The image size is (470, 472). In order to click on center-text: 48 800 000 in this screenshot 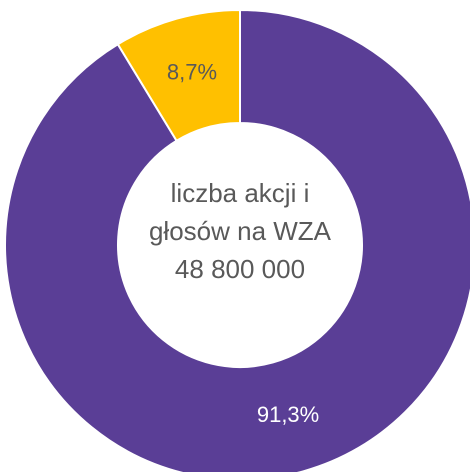, I will do `click(240, 269)`.